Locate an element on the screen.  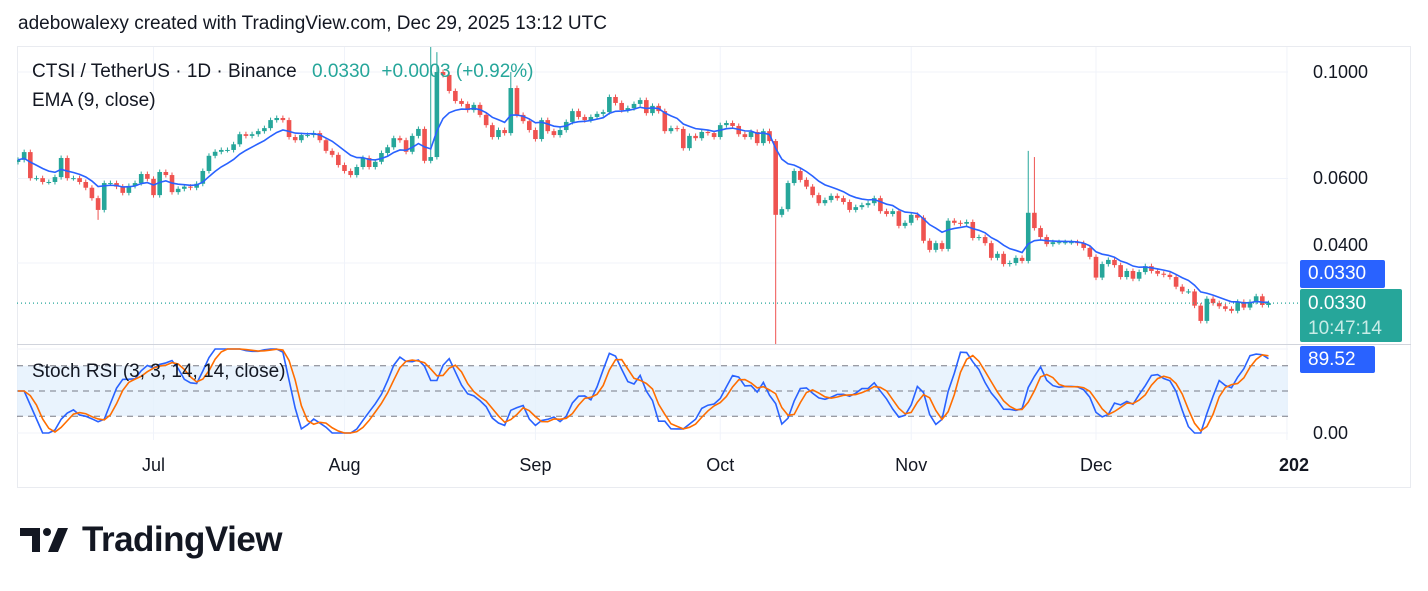
stoch-d-line is located at coordinates (643, 391).